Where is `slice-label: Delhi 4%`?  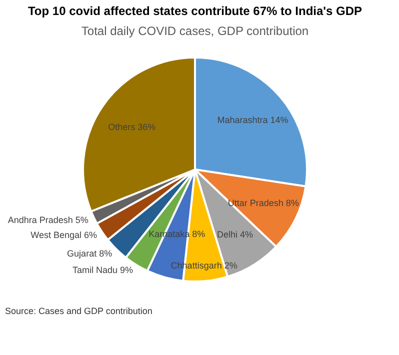 slice-label: Delhi 4% is located at coordinates (235, 234).